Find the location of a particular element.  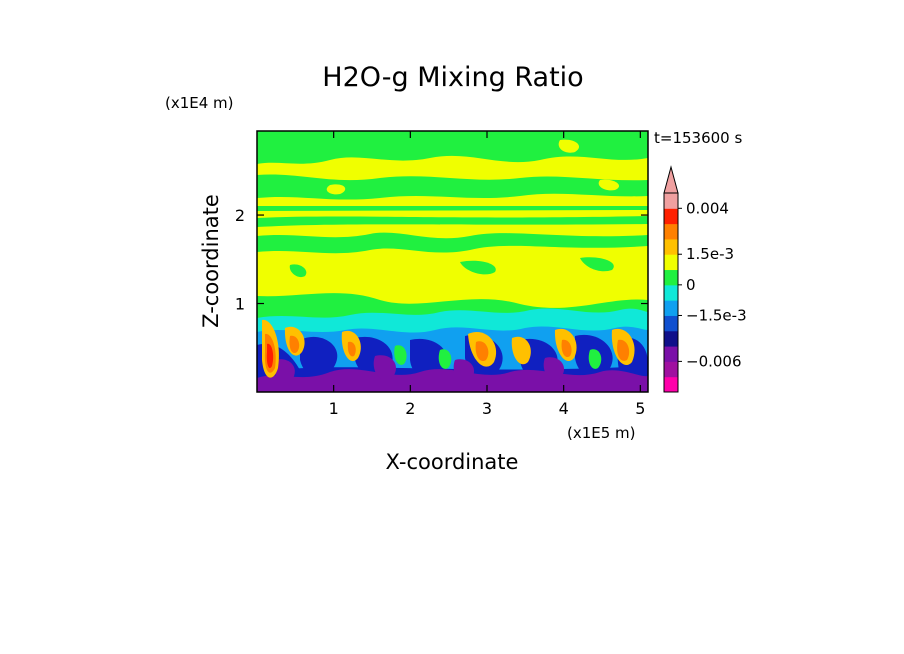

warm-plumes is located at coordinates (448, 348).